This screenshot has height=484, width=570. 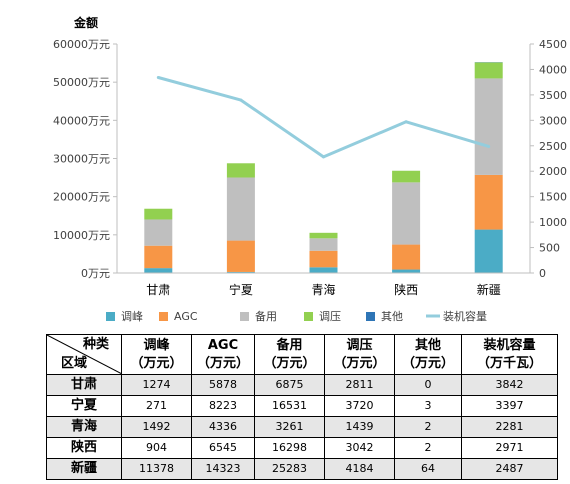 I want to click on right-tick-label: 4500, so click(x=553, y=44).